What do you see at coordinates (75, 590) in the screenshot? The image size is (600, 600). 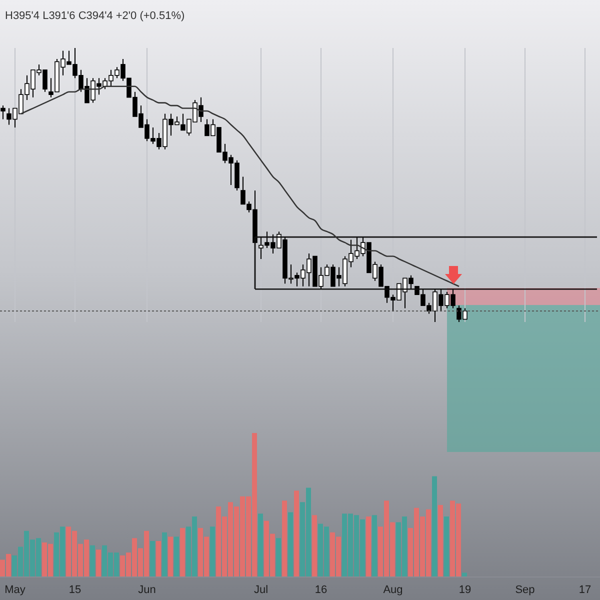 I see `x-tick-label: 15` at bounding box center [75, 590].